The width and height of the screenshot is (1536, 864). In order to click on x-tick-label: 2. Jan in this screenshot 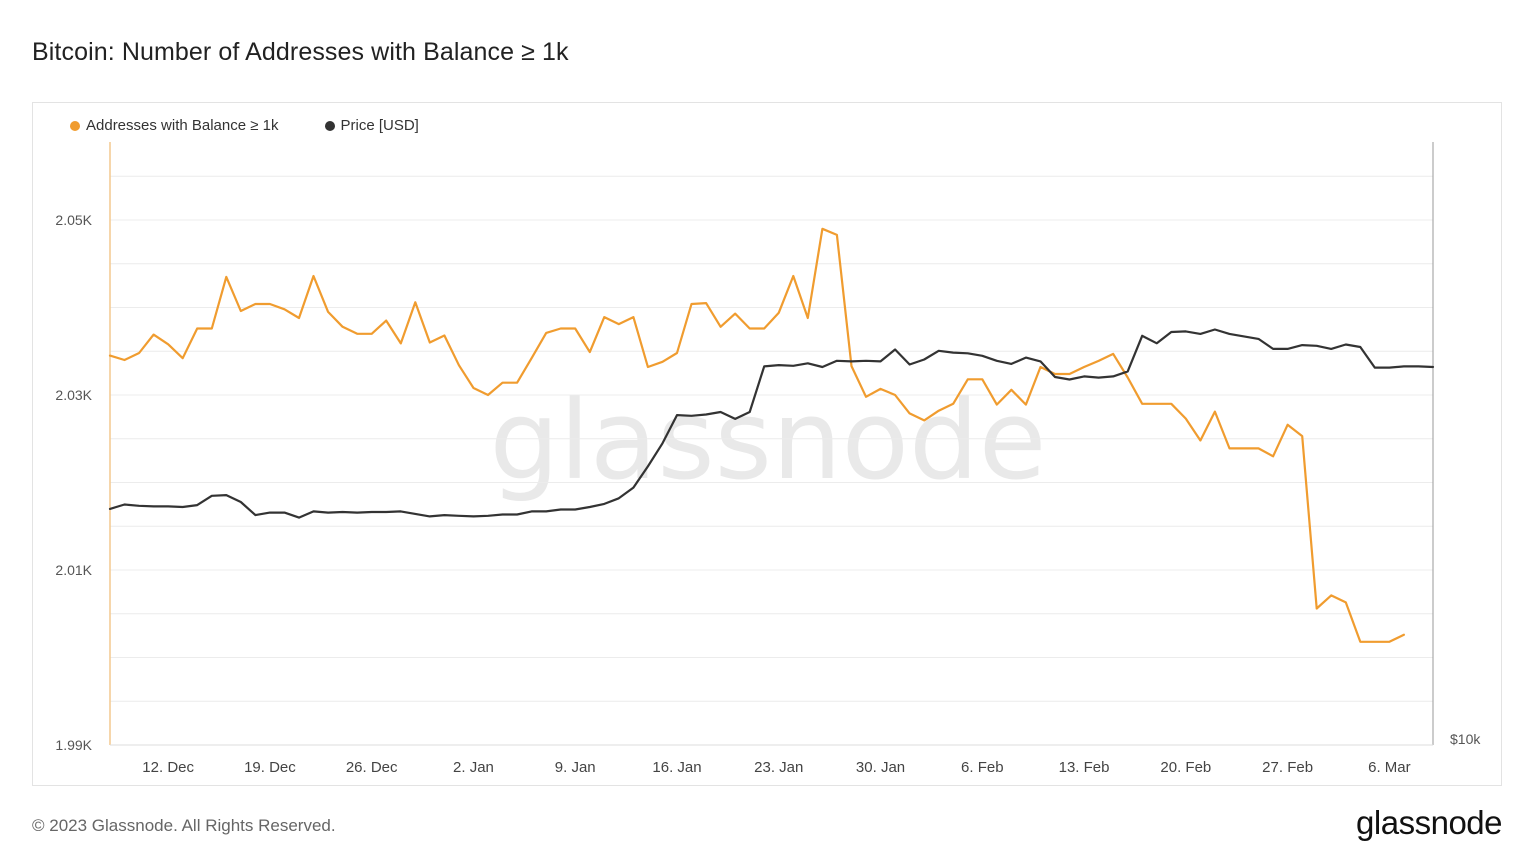, I will do `click(473, 767)`.